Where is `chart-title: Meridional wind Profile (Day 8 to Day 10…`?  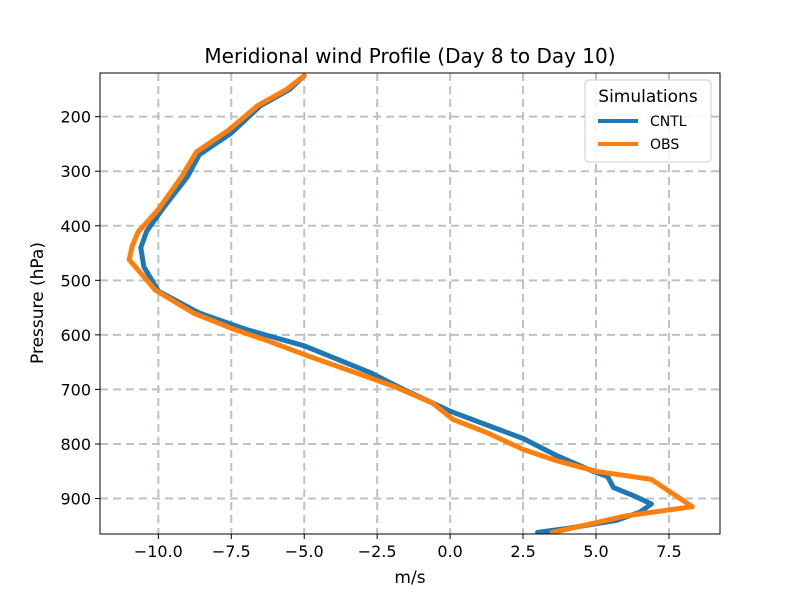
chart-title: Meridional wind Profile (Day 8 to Day 10… is located at coordinates (409, 56).